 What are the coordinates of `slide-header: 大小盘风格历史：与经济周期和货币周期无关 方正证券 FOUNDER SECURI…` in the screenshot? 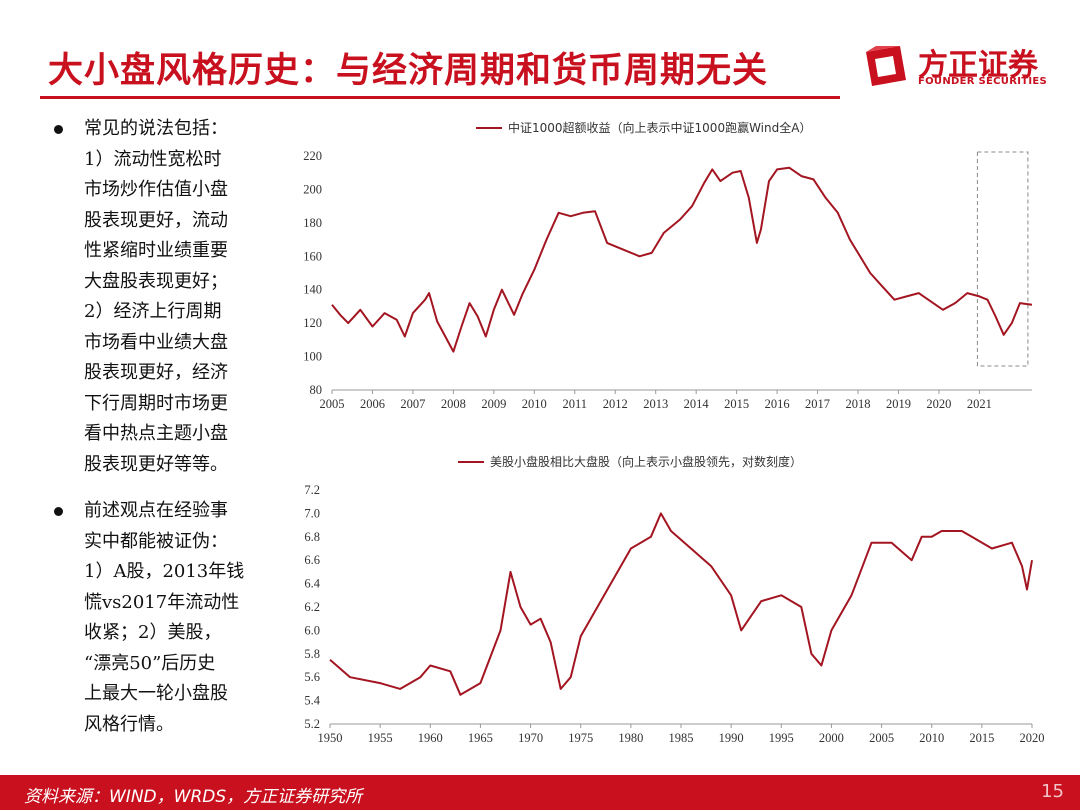 It's located at (540, 52).